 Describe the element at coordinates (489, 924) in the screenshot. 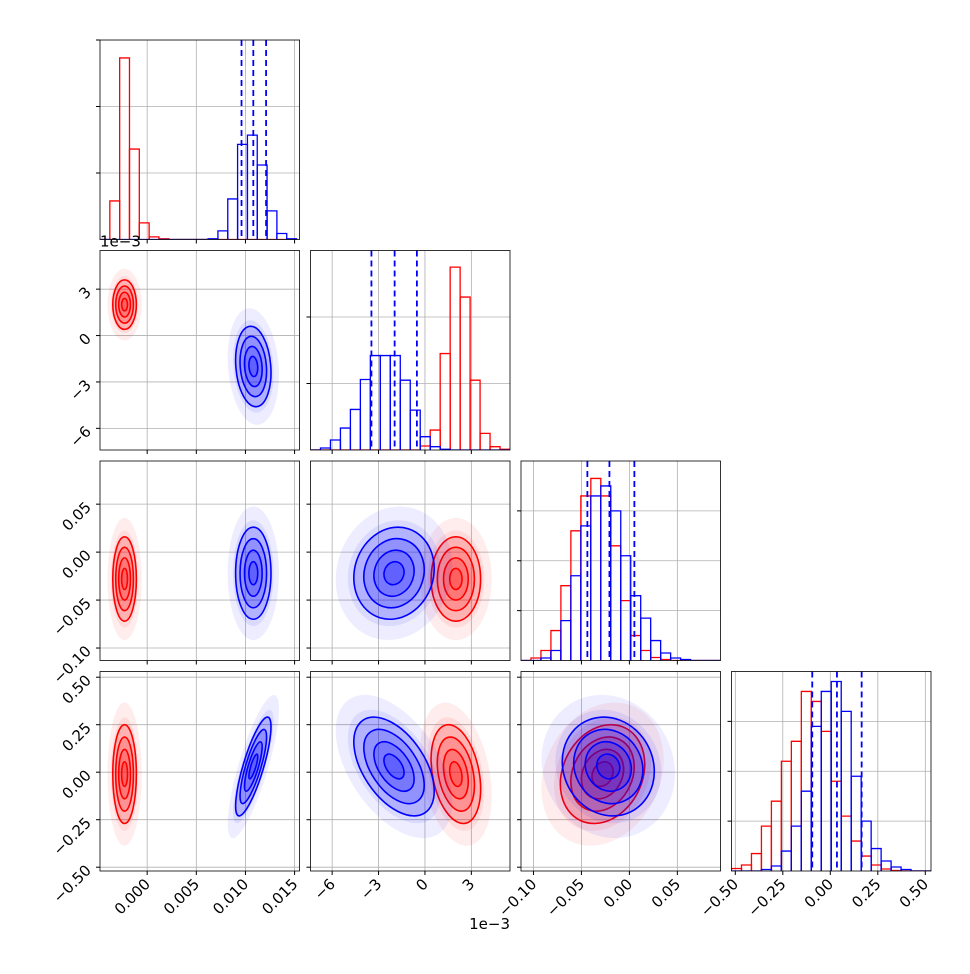

I see `x-offset-label: 1e−3` at that location.